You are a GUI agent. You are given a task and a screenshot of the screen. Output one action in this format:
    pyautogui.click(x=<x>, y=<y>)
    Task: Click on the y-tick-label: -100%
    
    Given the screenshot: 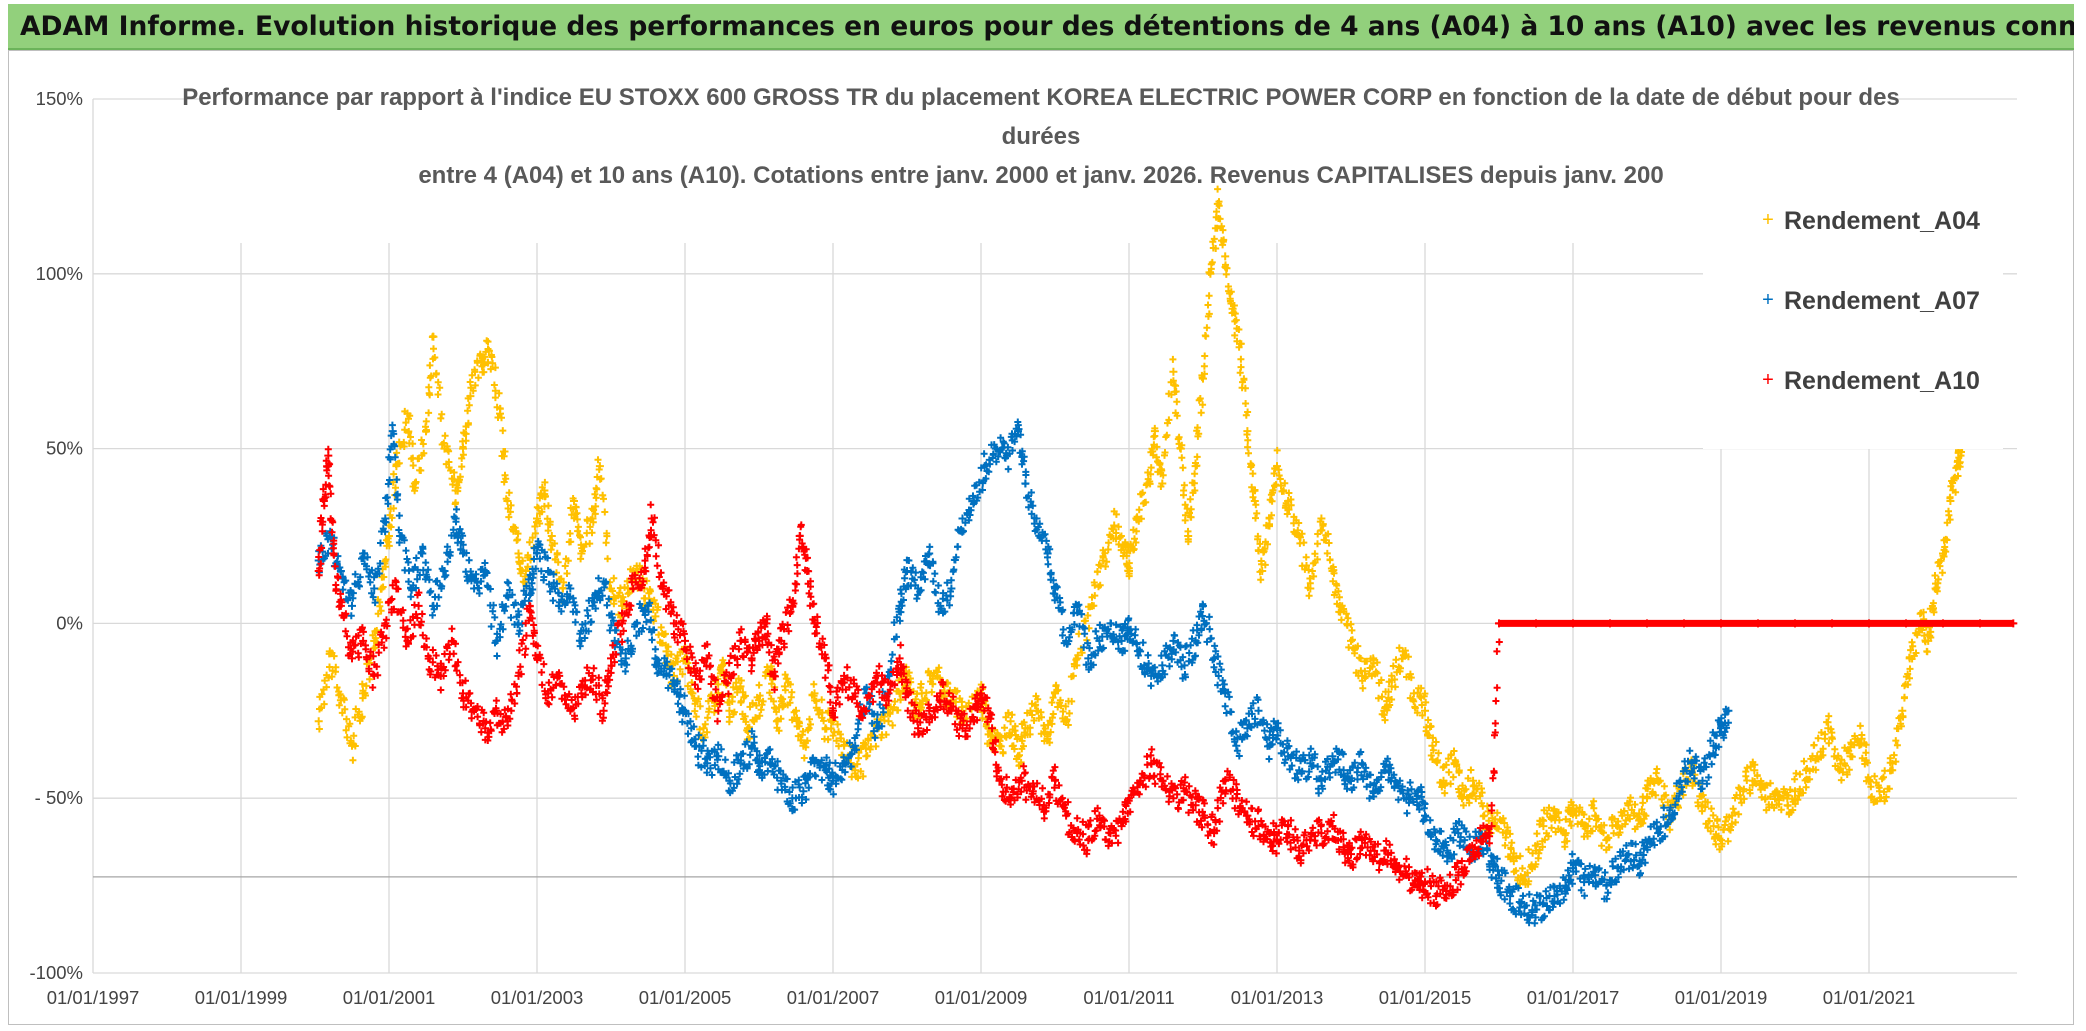 What is the action you would take?
    pyautogui.click(x=56, y=972)
    